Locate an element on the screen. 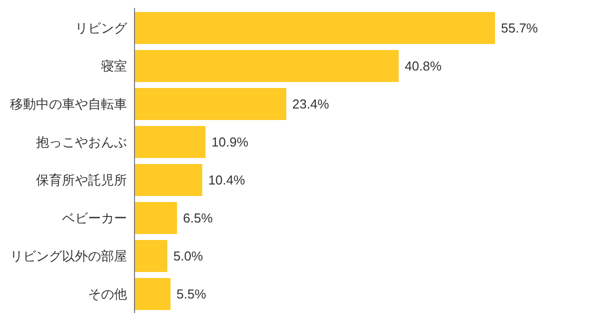 The height and width of the screenshot is (322, 600). data-label: 40.8% is located at coordinates (423, 66).